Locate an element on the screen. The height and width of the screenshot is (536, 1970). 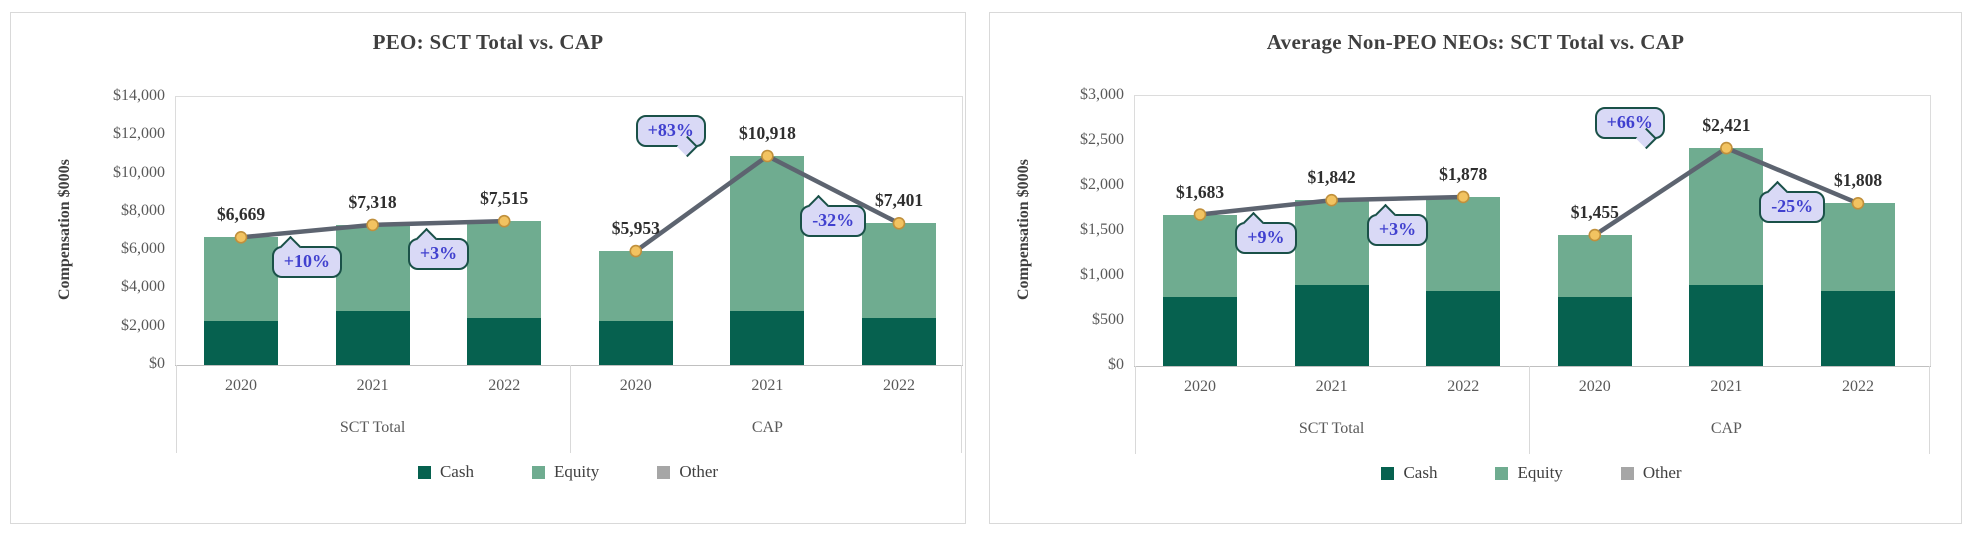
data-label-total: $7,318 is located at coordinates (372, 201).